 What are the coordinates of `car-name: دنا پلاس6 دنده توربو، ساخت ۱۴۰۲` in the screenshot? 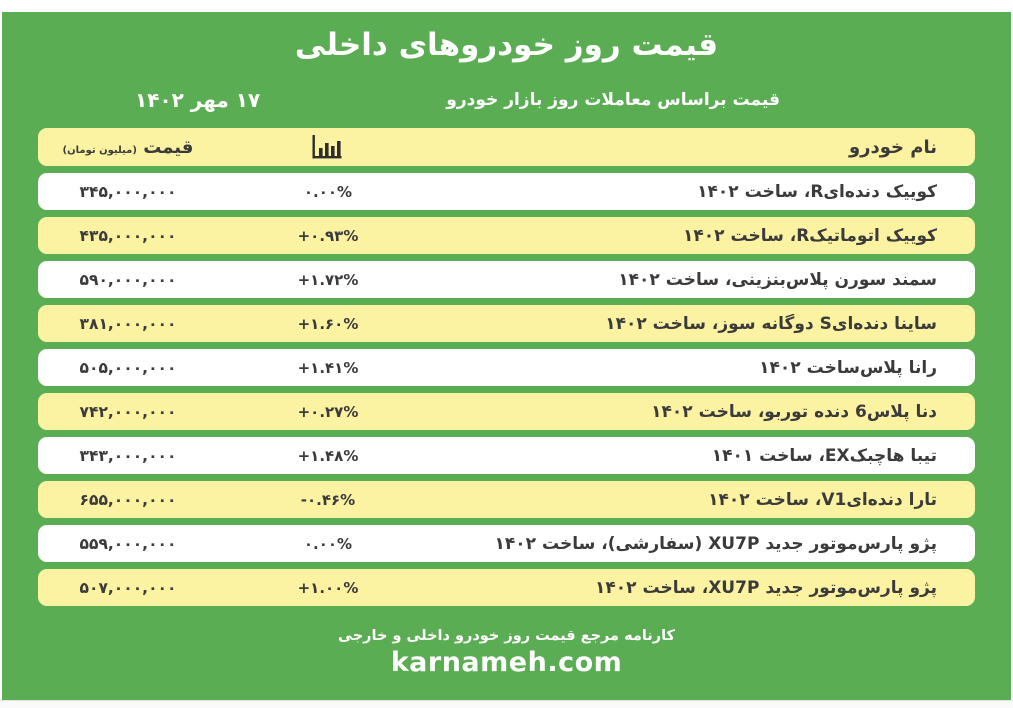 It's located at (794, 411).